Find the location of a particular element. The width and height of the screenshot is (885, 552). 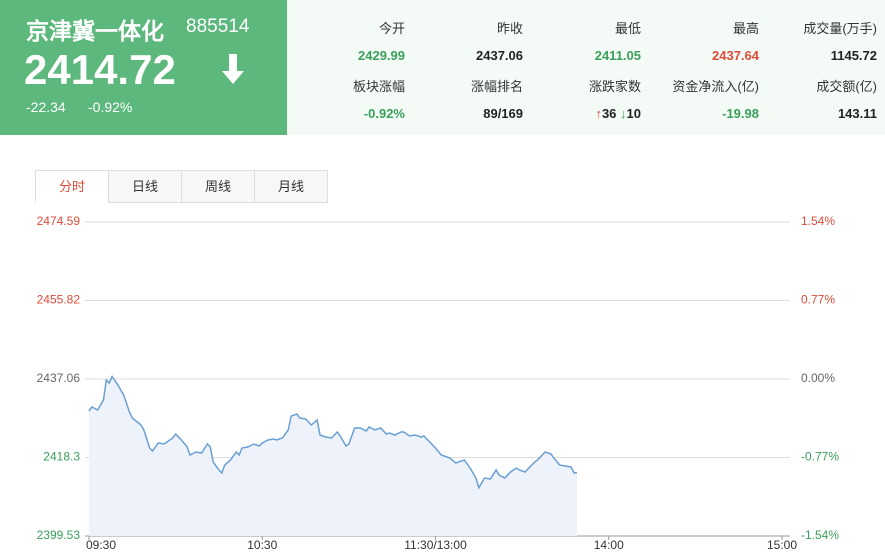

y-tick-label: 2418.3 is located at coordinates (61, 457).